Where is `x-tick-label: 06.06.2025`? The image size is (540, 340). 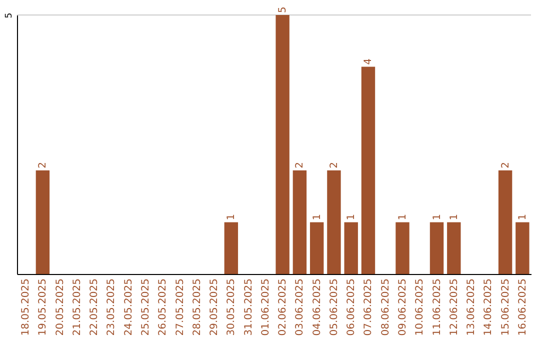
x-tick-label: 06.06.2025 is located at coordinates (352, 307).